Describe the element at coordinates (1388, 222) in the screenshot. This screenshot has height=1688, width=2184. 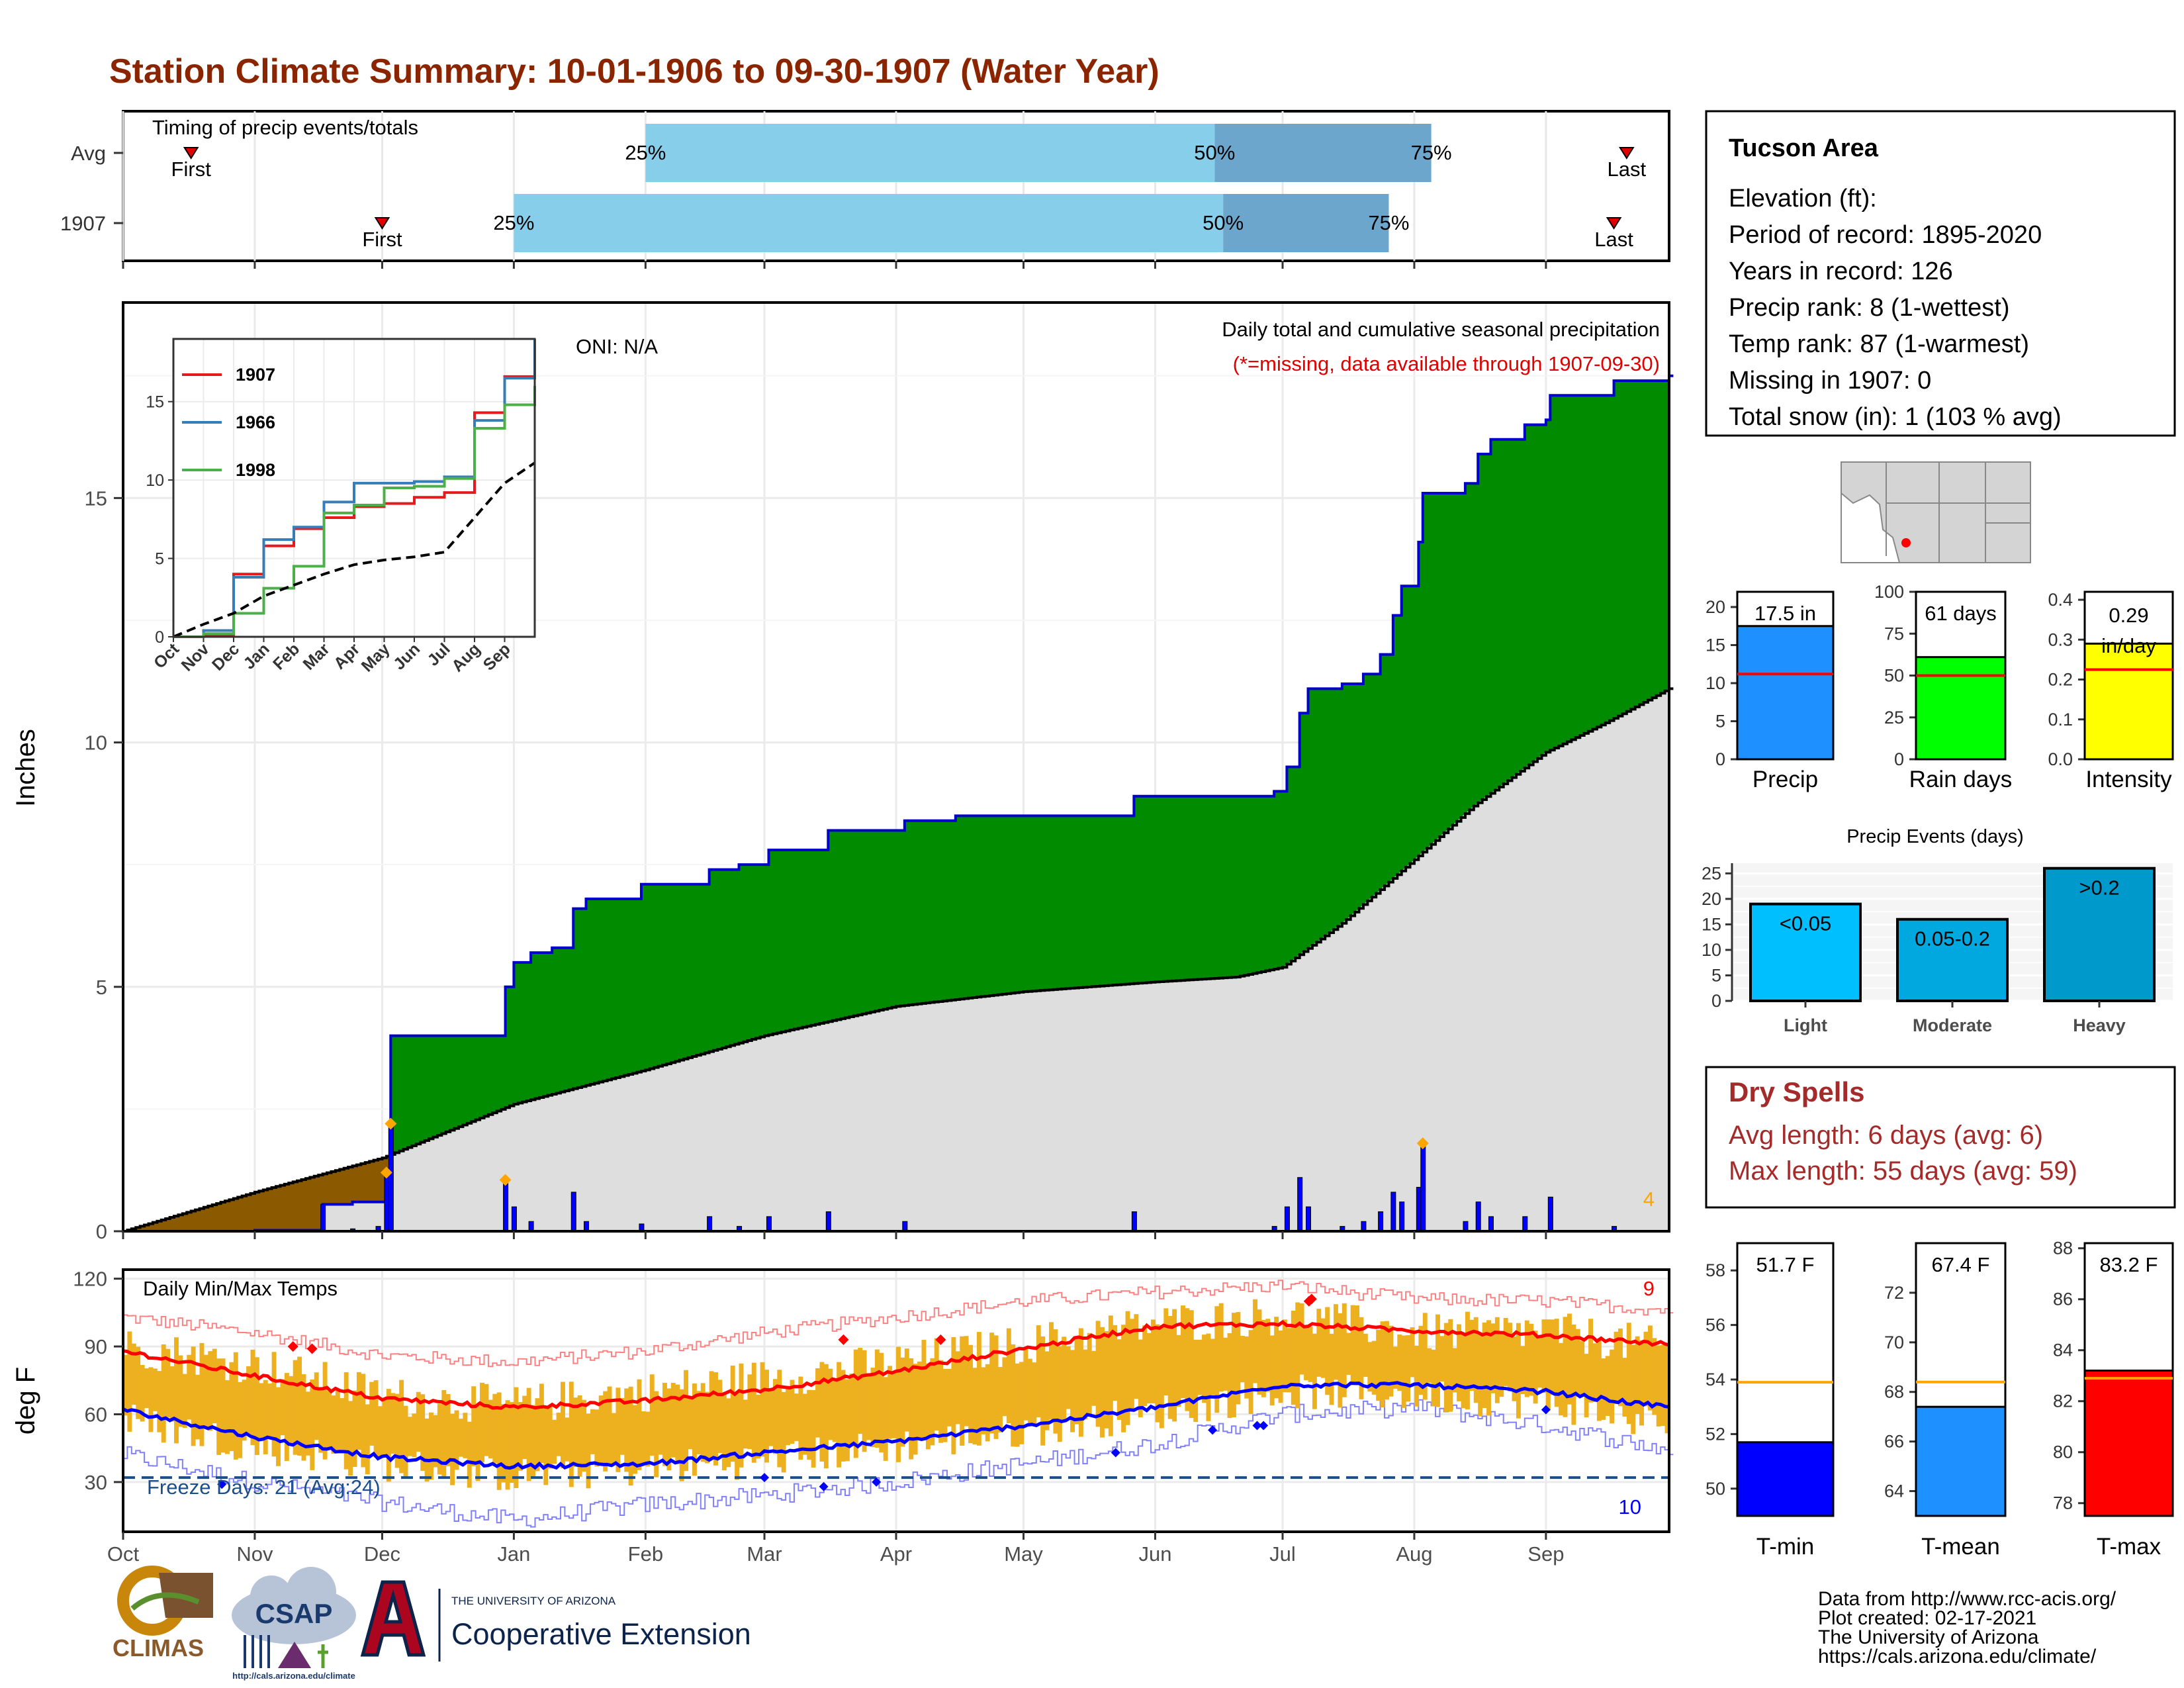
I see `timing-p75-label: 75%` at that location.